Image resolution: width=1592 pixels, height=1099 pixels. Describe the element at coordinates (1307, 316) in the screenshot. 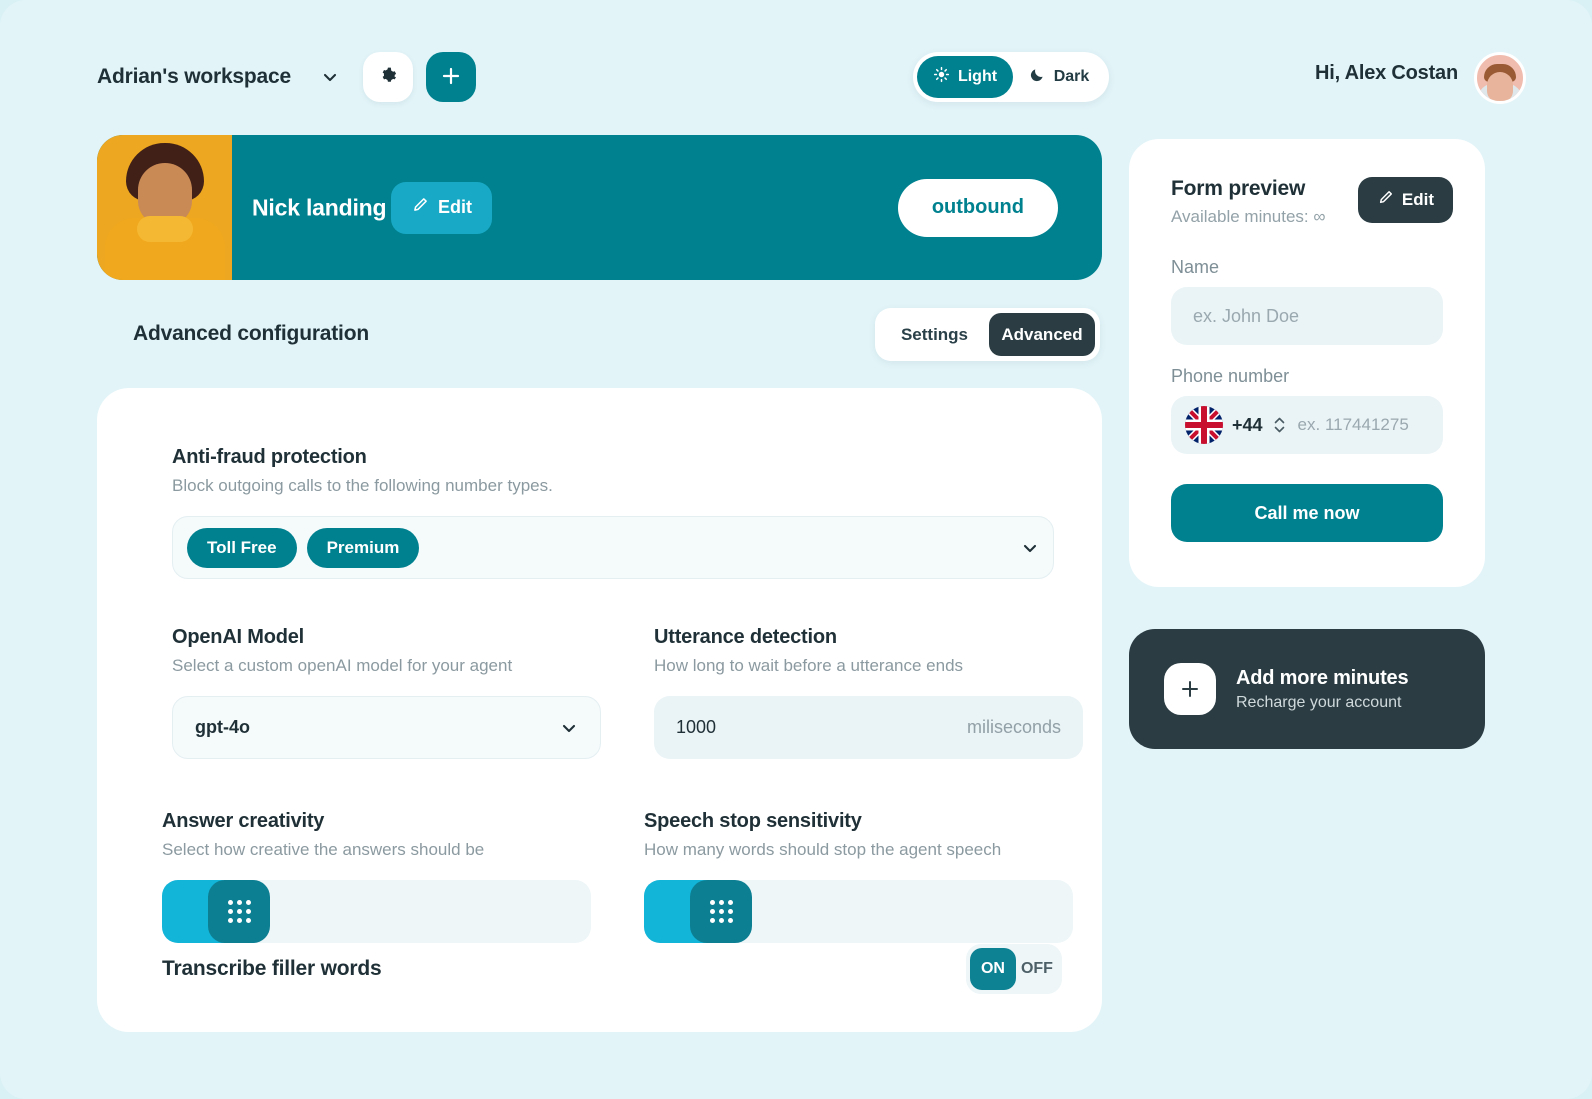

I see `name-field: ex. John Doe` at that location.